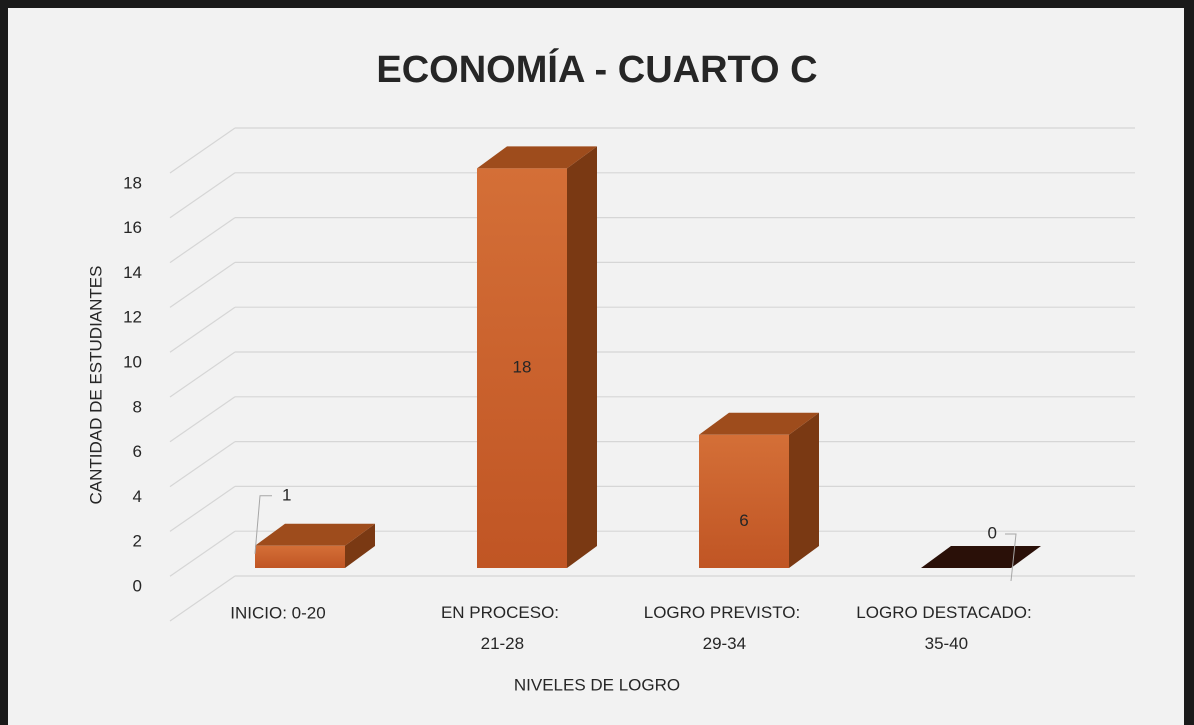 The width and height of the screenshot is (1194, 725). What do you see at coordinates (202, 150) in the screenshot?
I see `wall-side` at bounding box center [202, 150].